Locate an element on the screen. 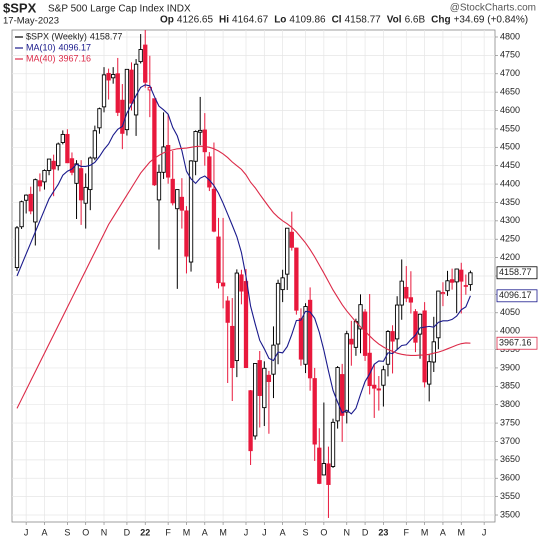 This screenshot has height=540, width=540. x-tick-label: S is located at coordinates (67, 532).